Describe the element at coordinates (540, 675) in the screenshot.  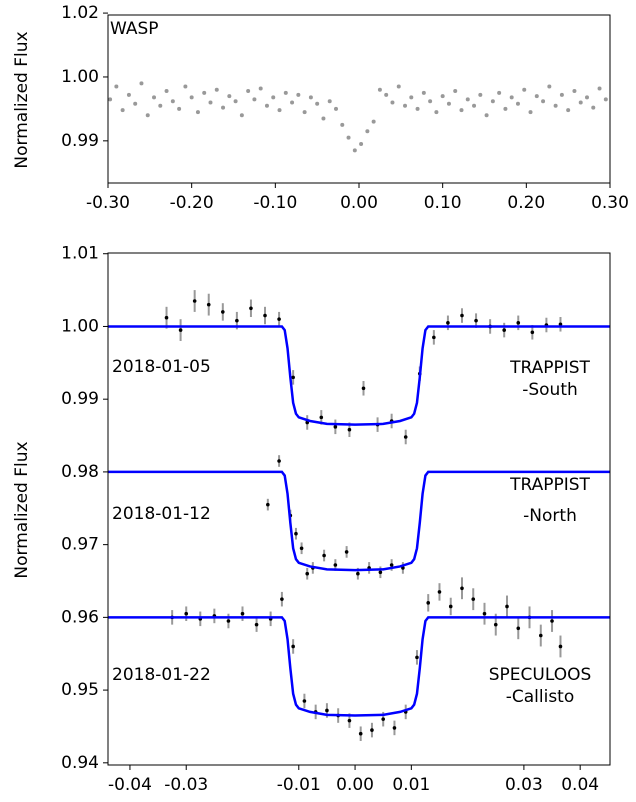
I see `annotation: SPECULOOS` at that location.